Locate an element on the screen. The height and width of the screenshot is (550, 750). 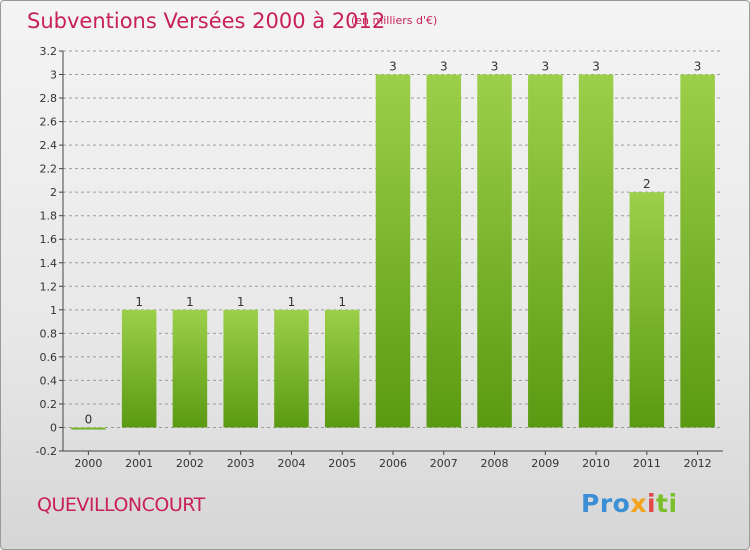
y-tick-label: 0.2 is located at coordinates (49, 404).